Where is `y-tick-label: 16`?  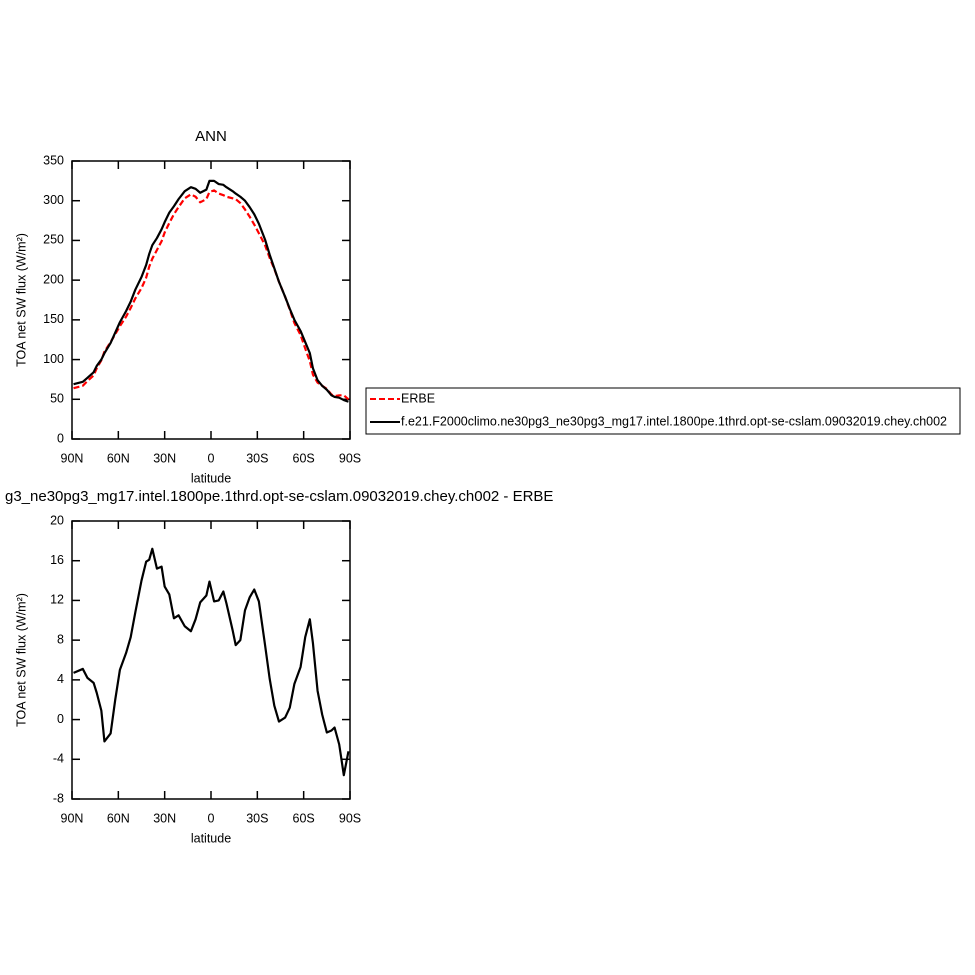
y-tick-label: 16 is located at coordinates (57, 560).